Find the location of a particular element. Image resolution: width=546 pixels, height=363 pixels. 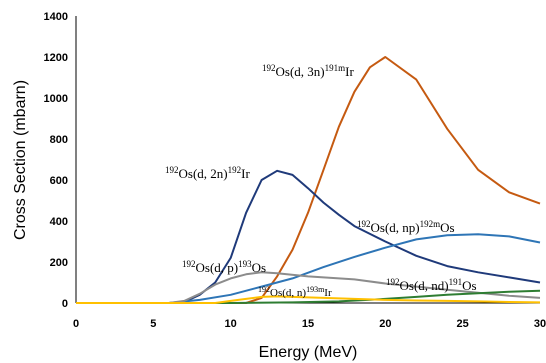

y-axis-title: Cross Section (mbarn) is located at coordinates (20, 160).